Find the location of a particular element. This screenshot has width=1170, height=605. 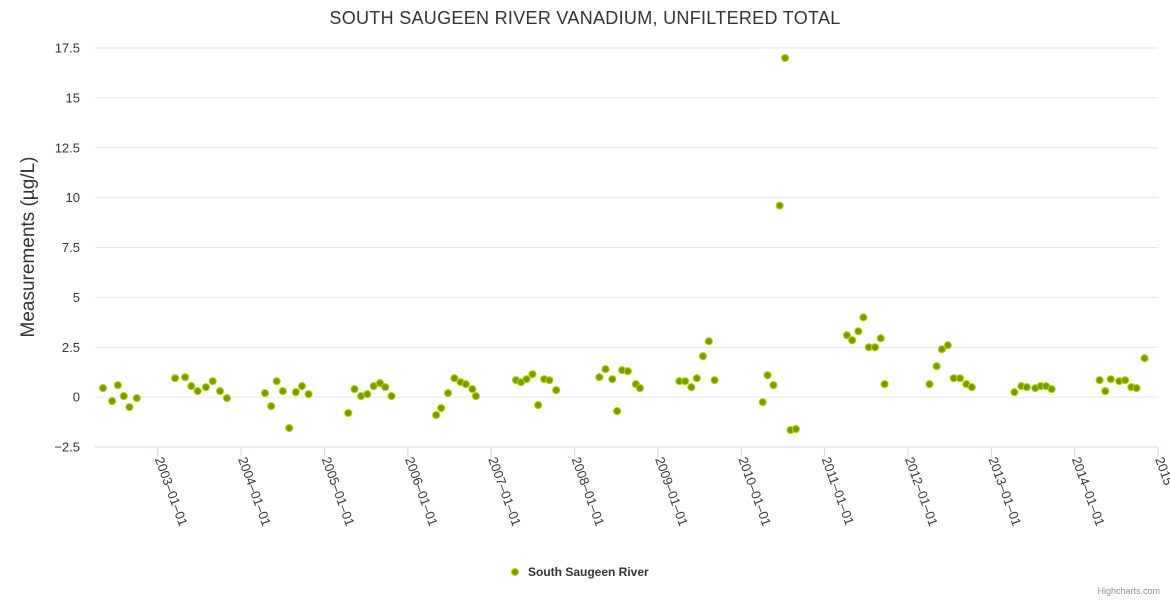

legend: South Saugeen River is located at coordinates (580, 572).